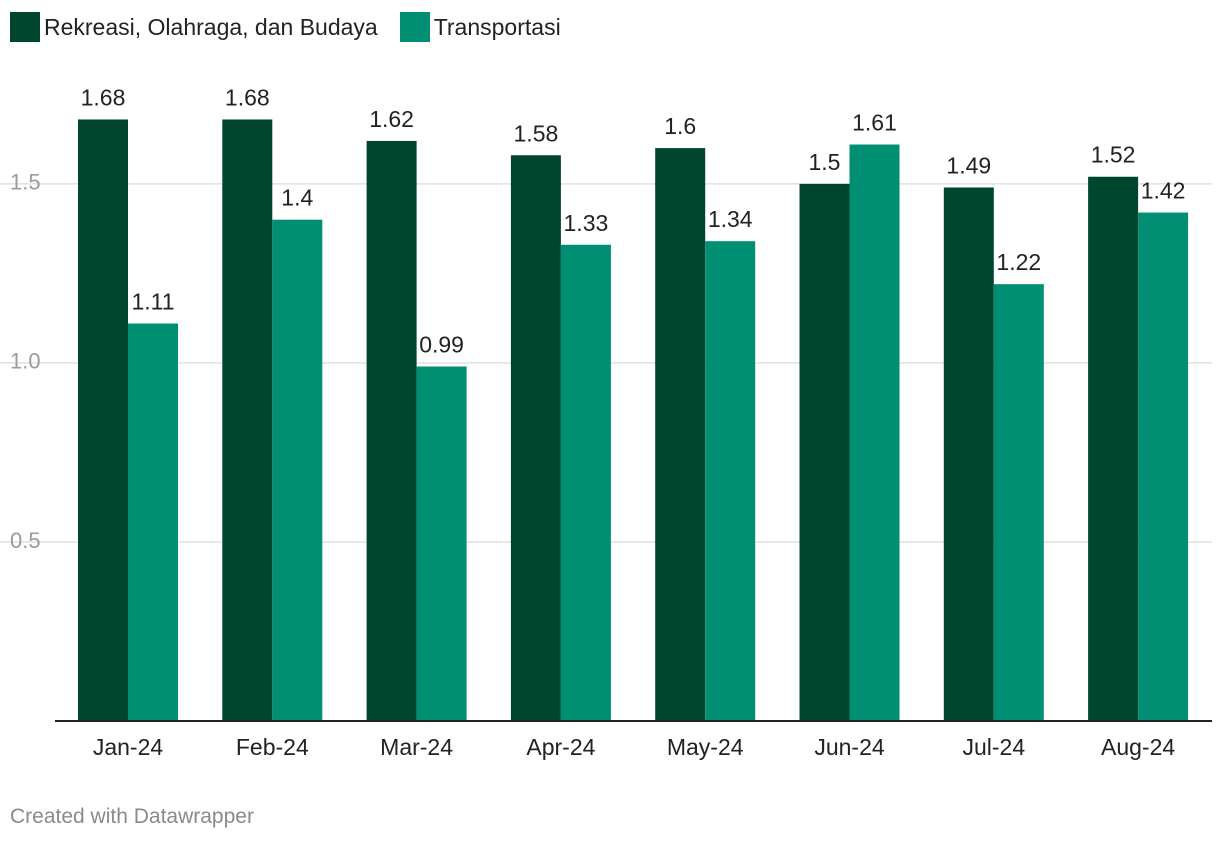 The height and width of the screenshot is (844, 1220). What do you see at coordinates (128, 747) in the screenshot?
I see `x-tick-label-jan-24: Jan-24` at bounding box center [128, 747].